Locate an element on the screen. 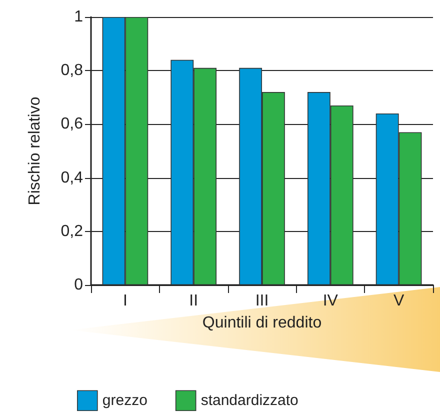  x-axis-title: Quintili di reddito is located at coordinates (262, 323).